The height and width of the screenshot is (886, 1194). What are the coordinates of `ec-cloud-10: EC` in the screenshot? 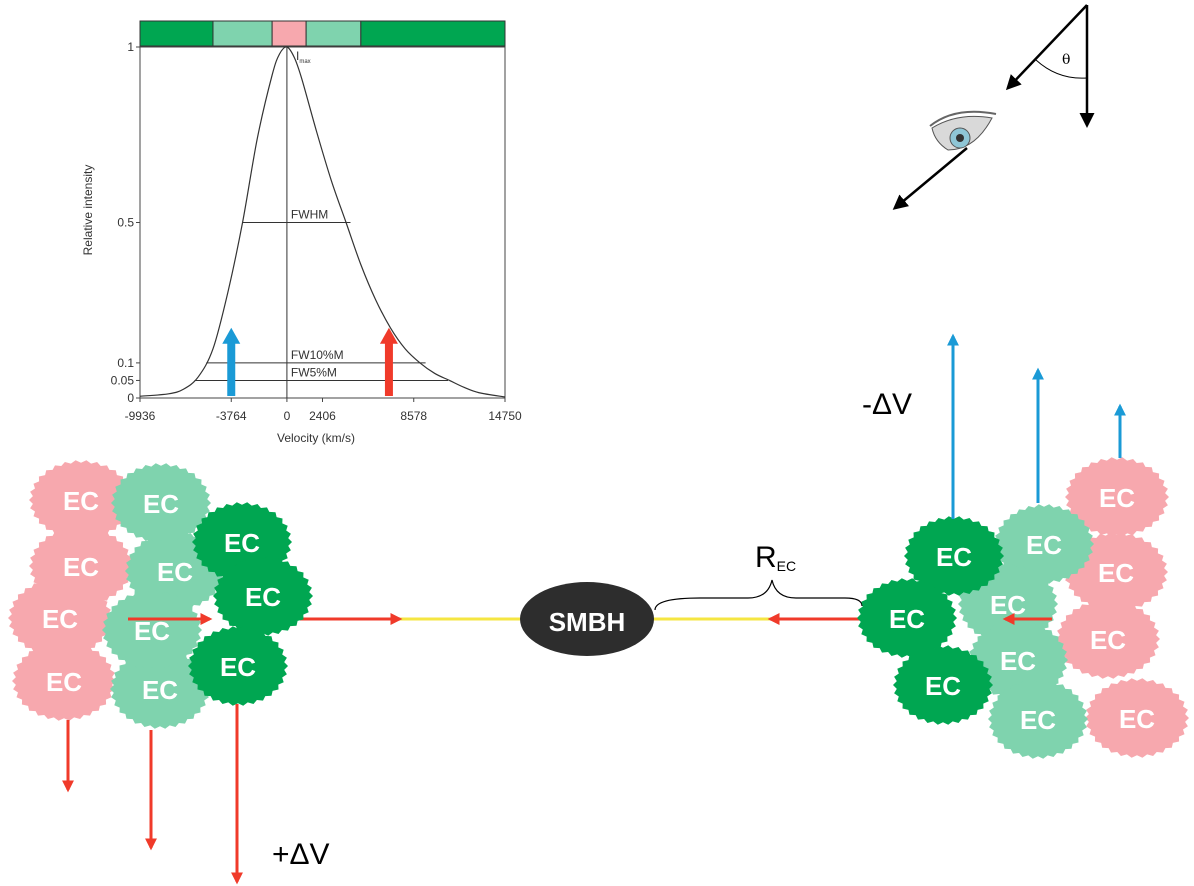 It's located at (238, 666).